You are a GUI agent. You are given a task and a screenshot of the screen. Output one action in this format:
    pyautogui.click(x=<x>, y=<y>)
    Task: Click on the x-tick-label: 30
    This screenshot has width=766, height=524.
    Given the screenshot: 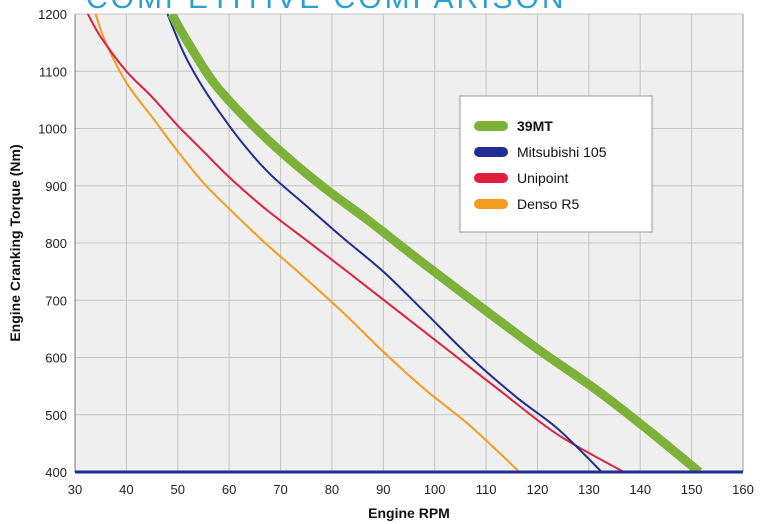 What is the action you would take?
    pyautogui.click(x=75, y=489)
    